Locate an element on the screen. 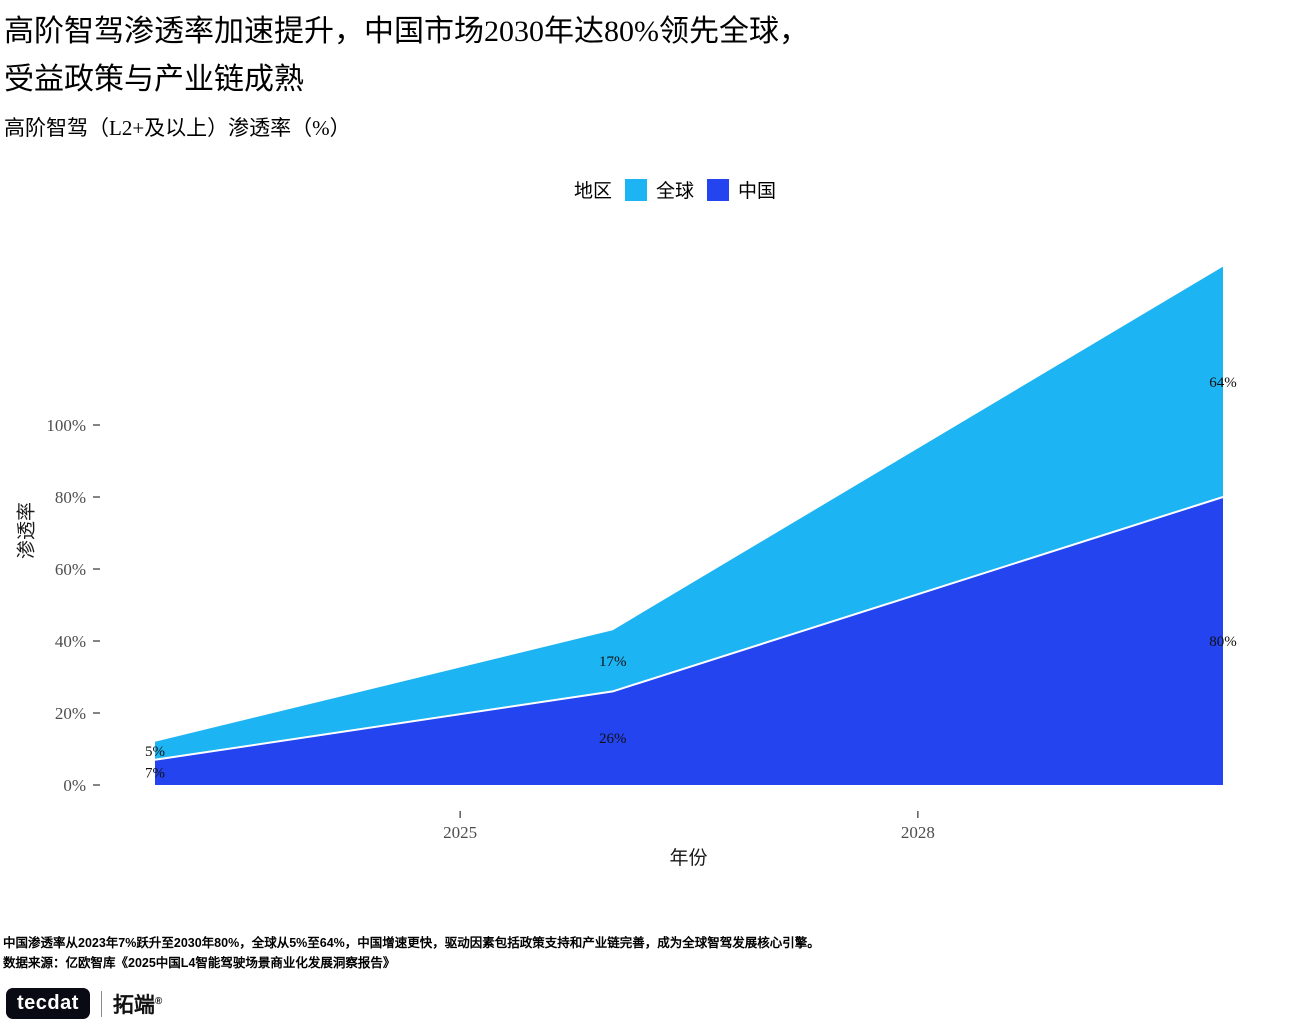  chart-title-line1: 高阶智驾渗透率加速提升，中国市场2030年达80%领先全球， is located at coordinates (406, 31).